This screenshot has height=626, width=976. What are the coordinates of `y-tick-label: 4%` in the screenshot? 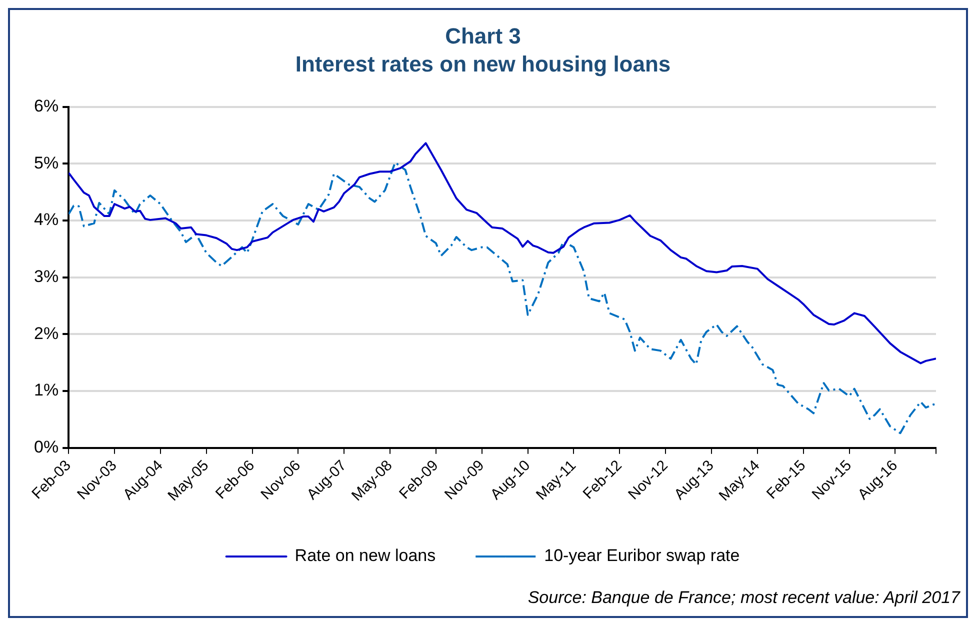 It's located at (46, 220).